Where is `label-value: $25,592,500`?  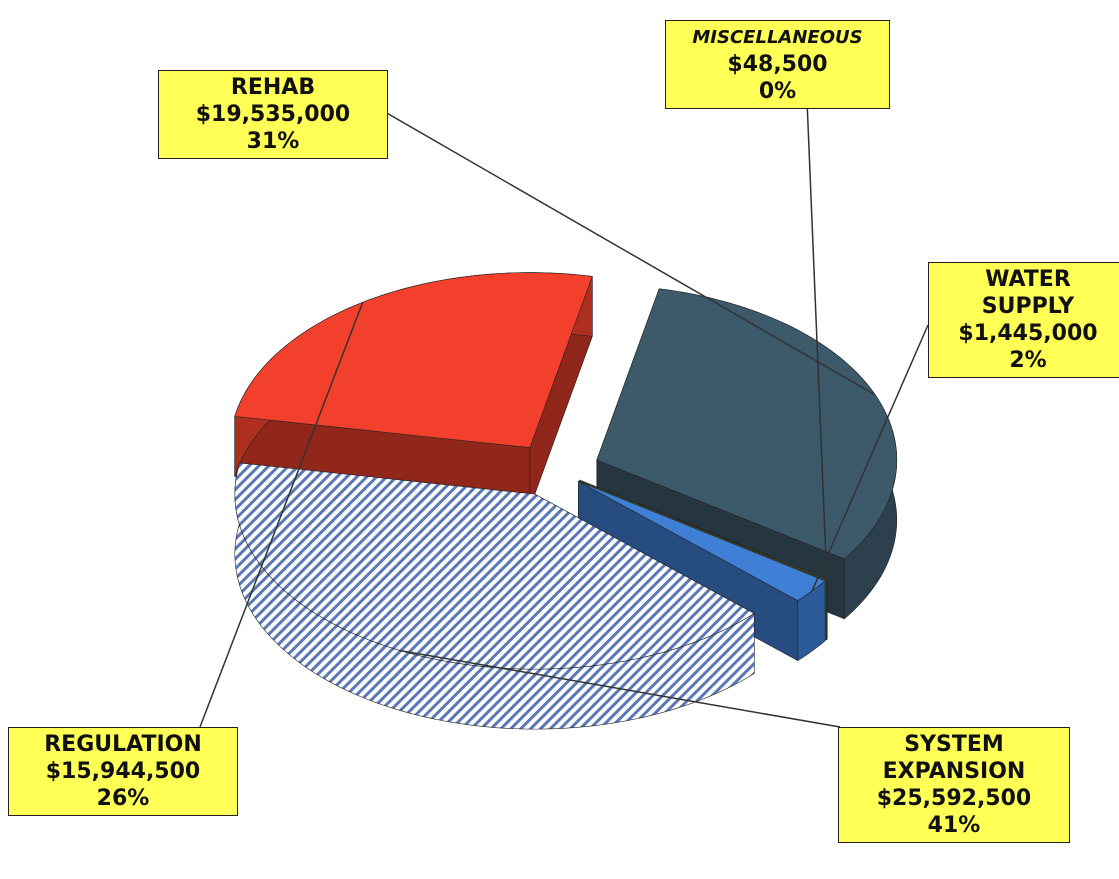 label-value: $25,592,500 is located at coordinates (954, 798).